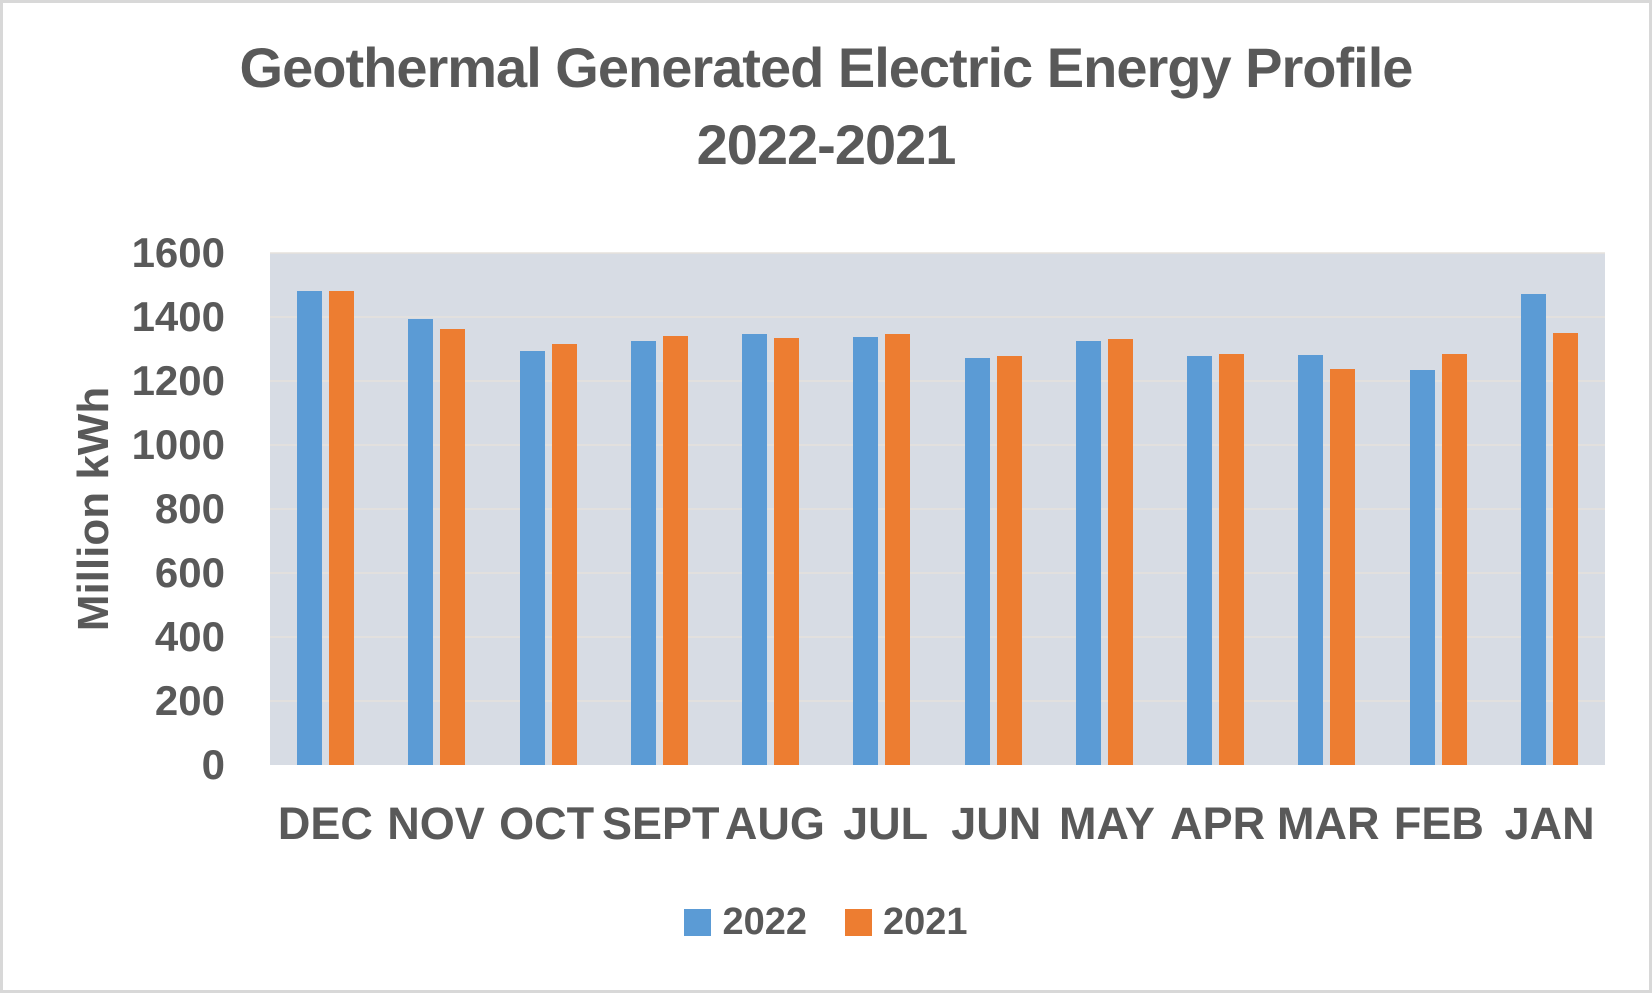 This screenshot has width=1652, height=993. I want to click on bar-2022-mar, so click(1311, 560).